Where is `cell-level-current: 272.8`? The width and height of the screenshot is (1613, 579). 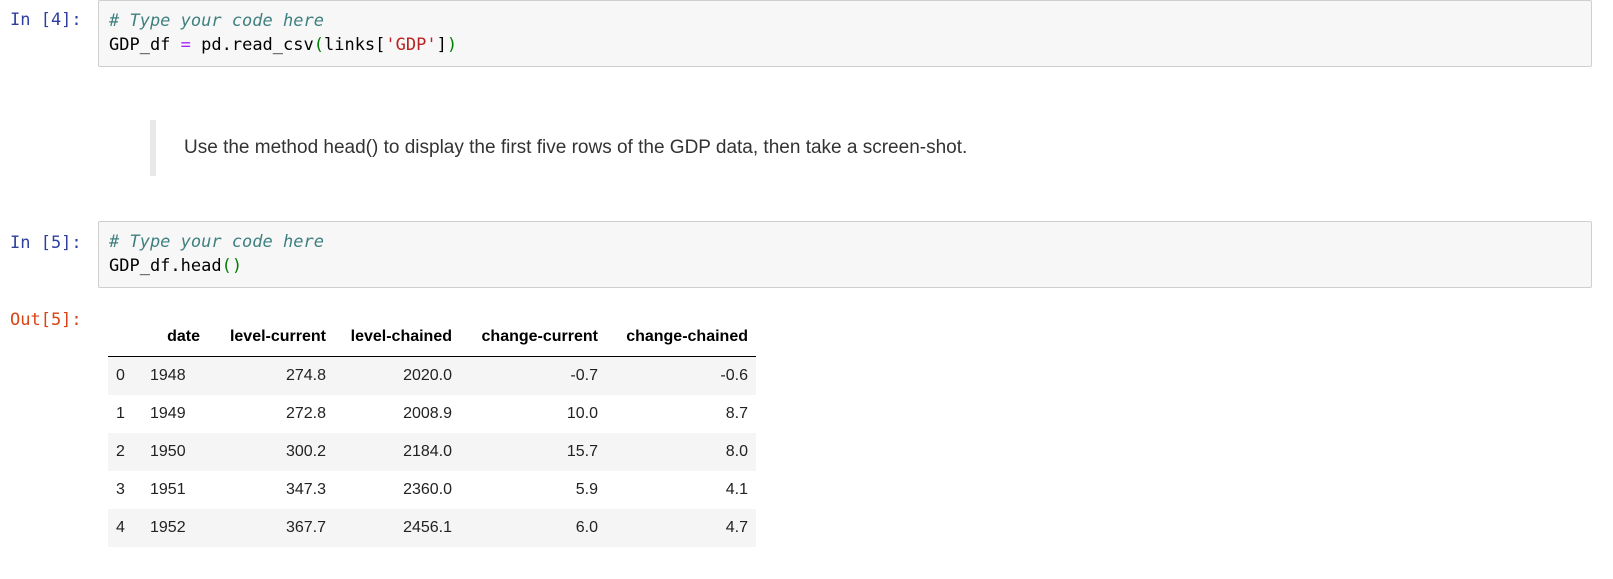
cell-level-current: 272.8 is located at coordinates (305, 413).